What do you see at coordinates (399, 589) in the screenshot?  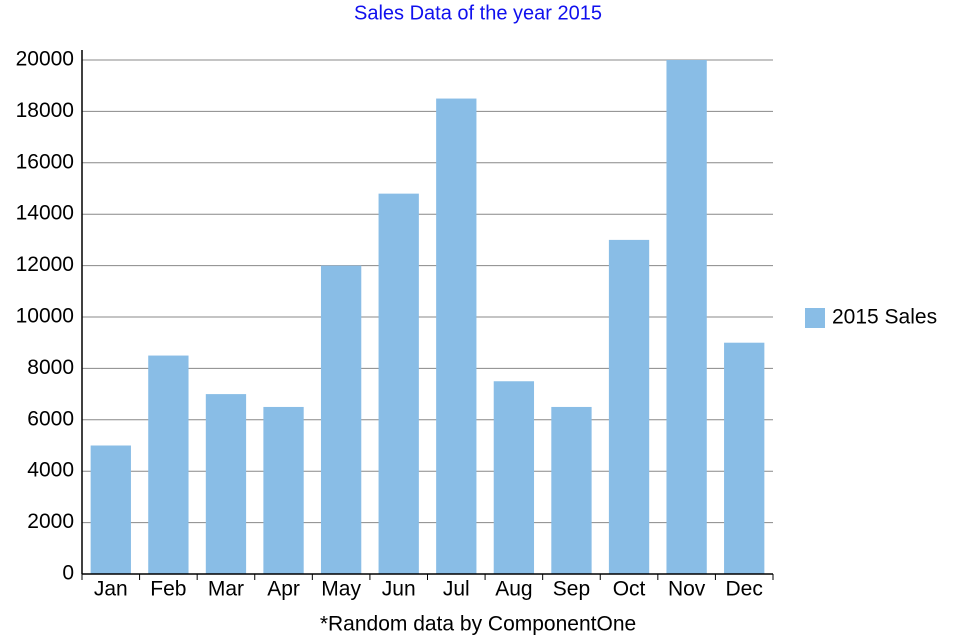 I see `x-tick-label: Jun` at bounding box center [399, 589].